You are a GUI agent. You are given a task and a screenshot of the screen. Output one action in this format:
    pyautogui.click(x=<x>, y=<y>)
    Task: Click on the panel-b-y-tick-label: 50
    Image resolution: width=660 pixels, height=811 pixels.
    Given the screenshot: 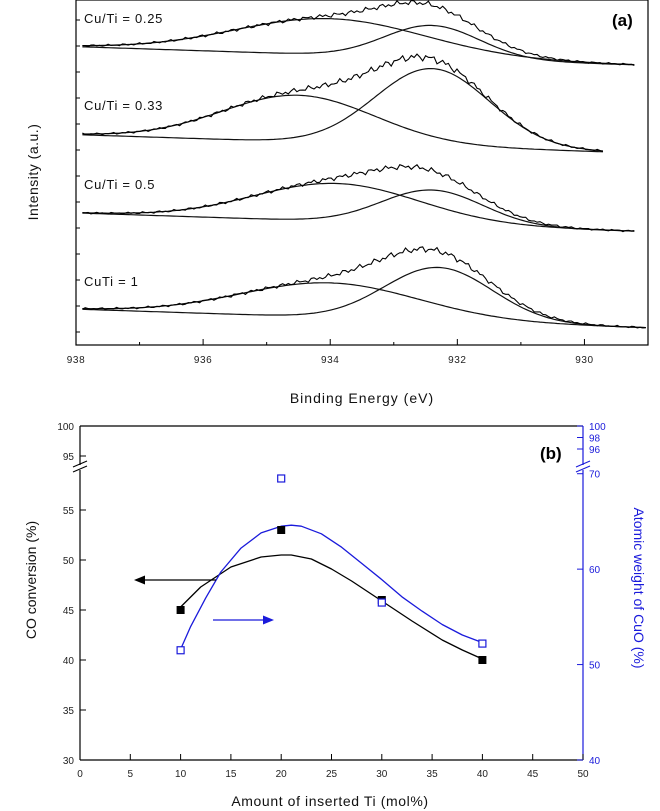 What is the action you would take?
    pyautogui.click(x=69, y=561)
    